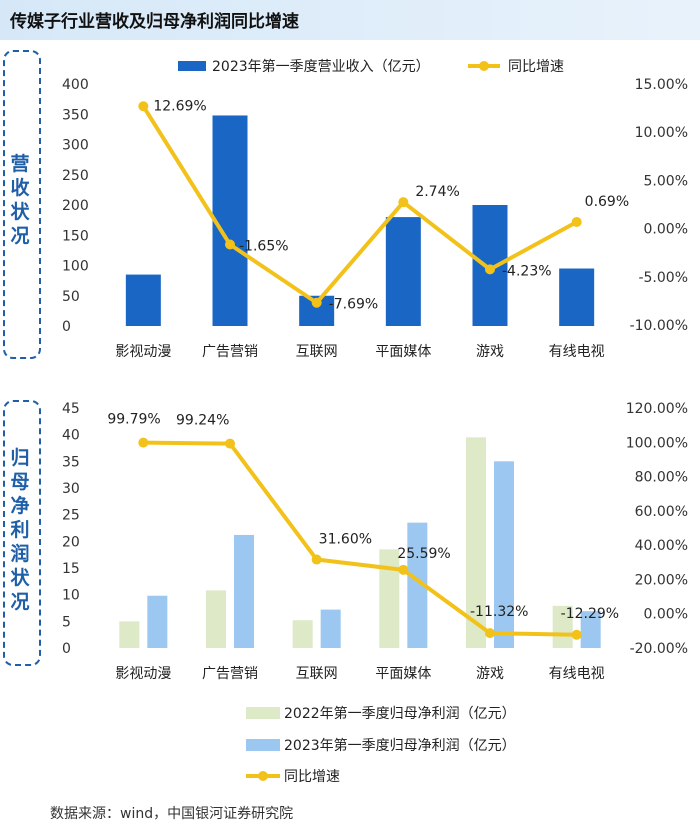  What do you see at coordinates (666, 230) in the screenshot?
I see `revenue-right-tick: 0.00%` at bounding box center [666, 230].